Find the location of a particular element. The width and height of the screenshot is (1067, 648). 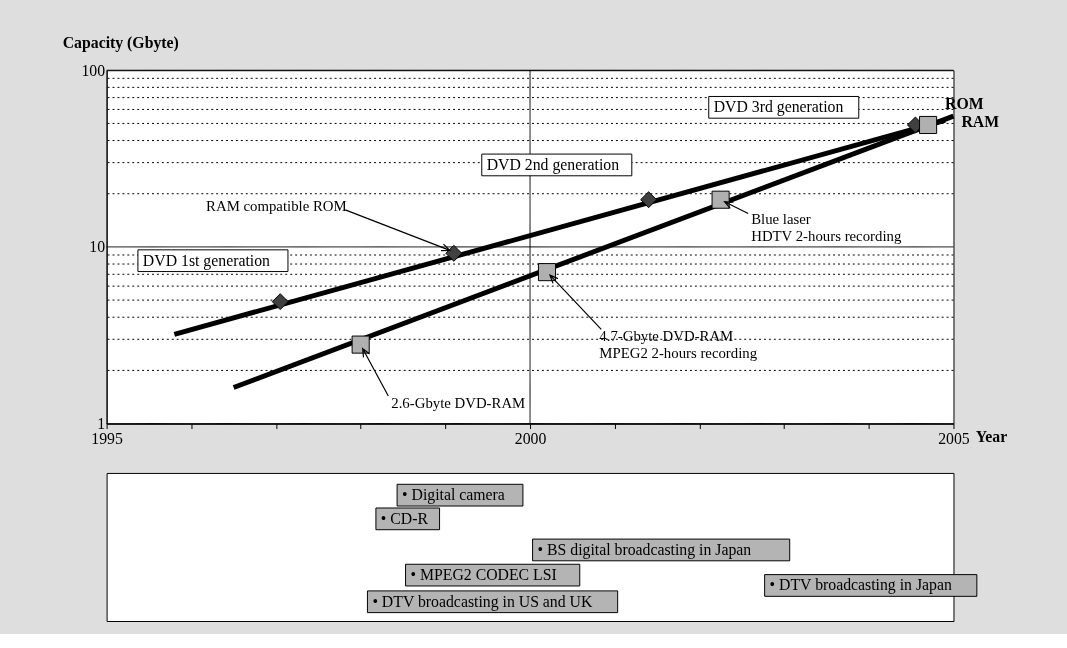

annotation: DVD 2nd generation is located at coordinates (553, 164).